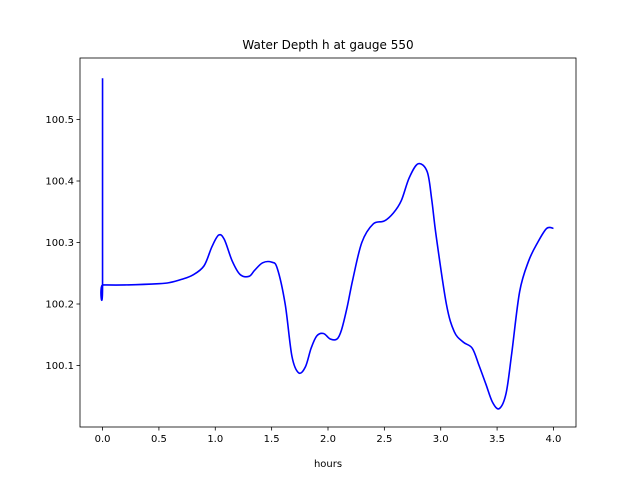 The width and height of the screenshot is (640, 480). I want to click on y-tick-label: 100.4, so click(59, 182).